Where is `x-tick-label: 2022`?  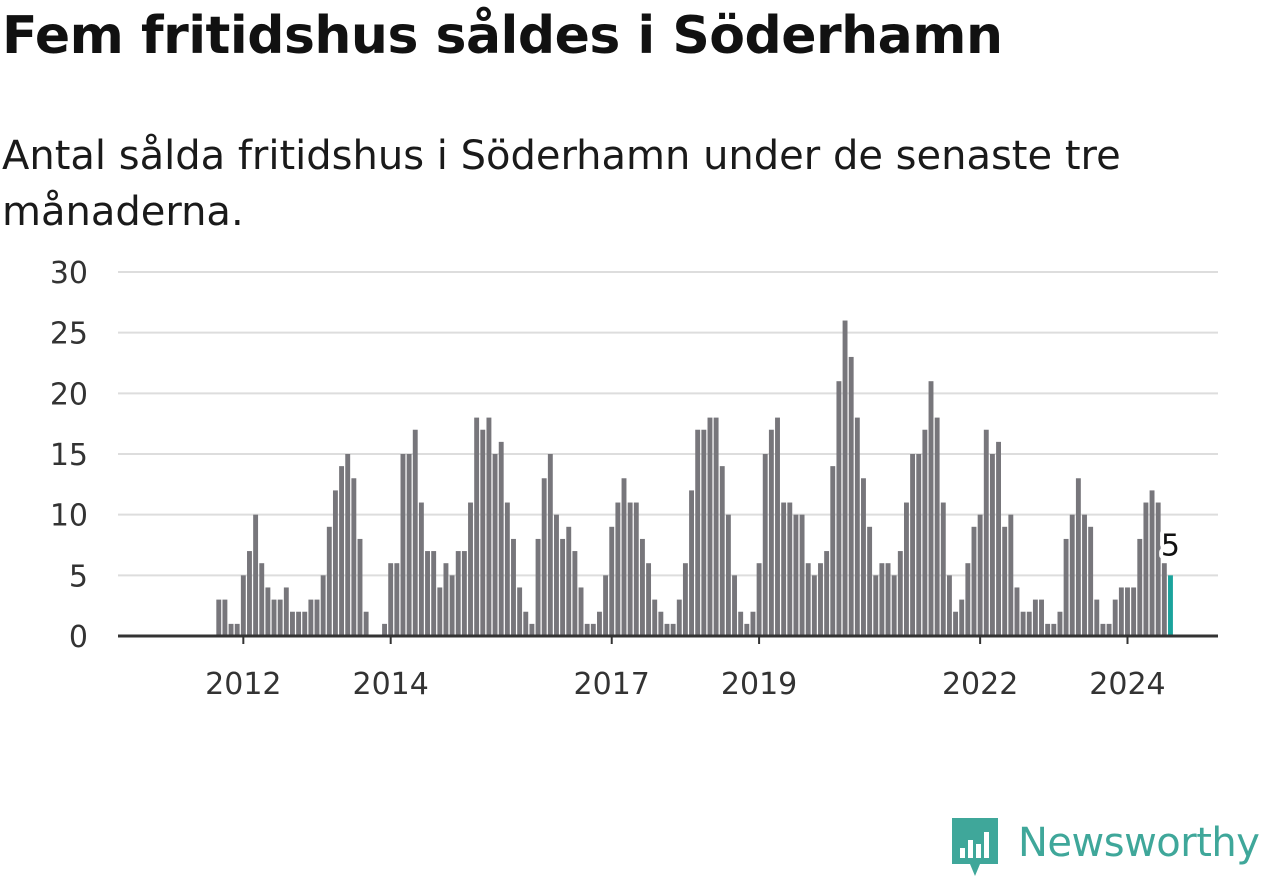 x-tick-label: 2022 is located at coordinates (980, 684).